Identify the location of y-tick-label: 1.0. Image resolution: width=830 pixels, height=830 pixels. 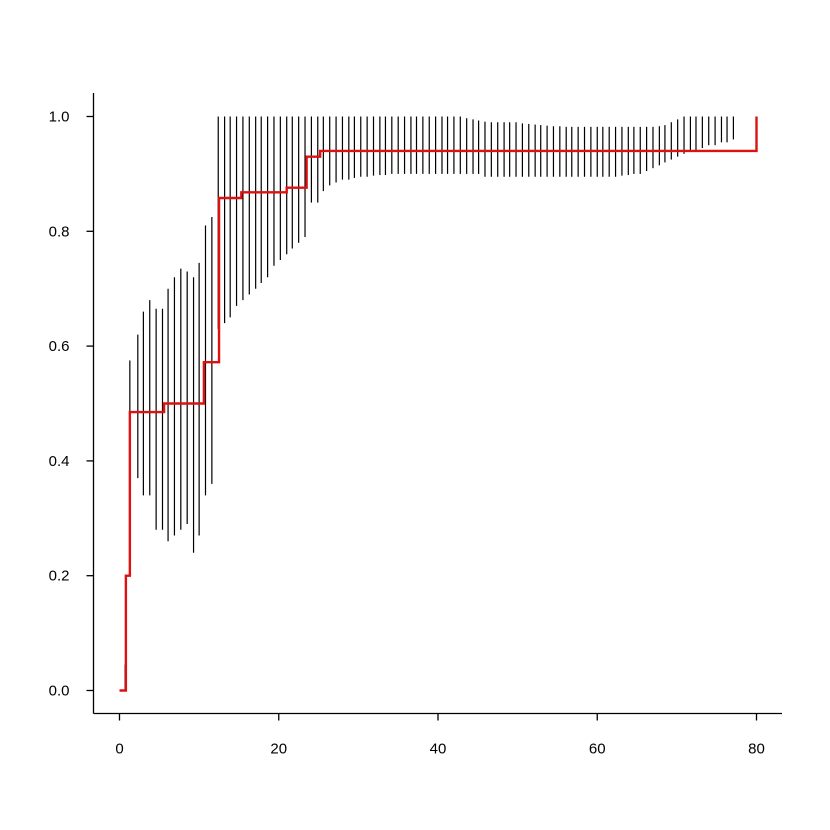
(59, 117).